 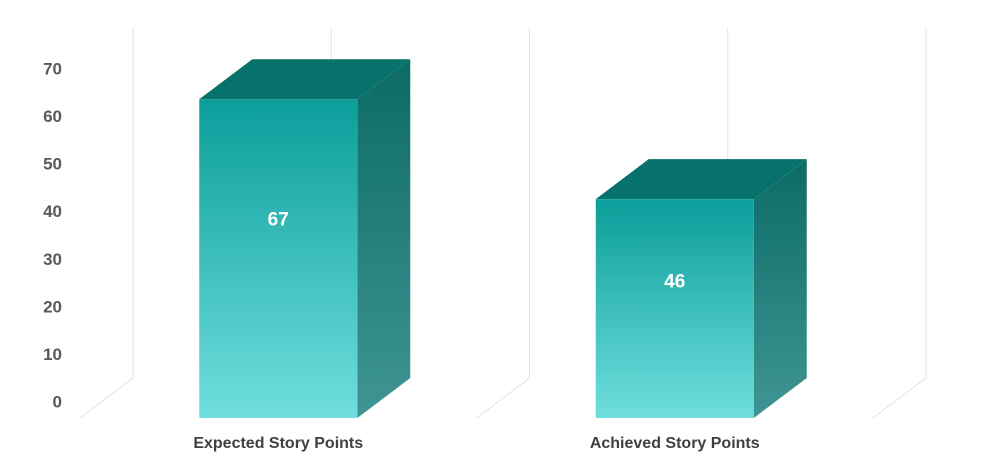 What do you see at coordinates (52, 116) in the screenshot?
I see `y-tick-label: 60` at bounding box center [52, 116].